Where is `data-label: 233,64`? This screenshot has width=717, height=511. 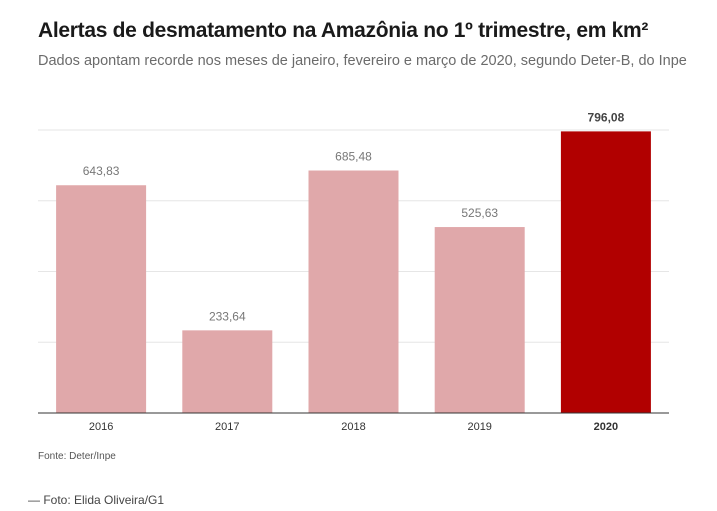 data-label: 233,64 is located at coordinates (227, 316).